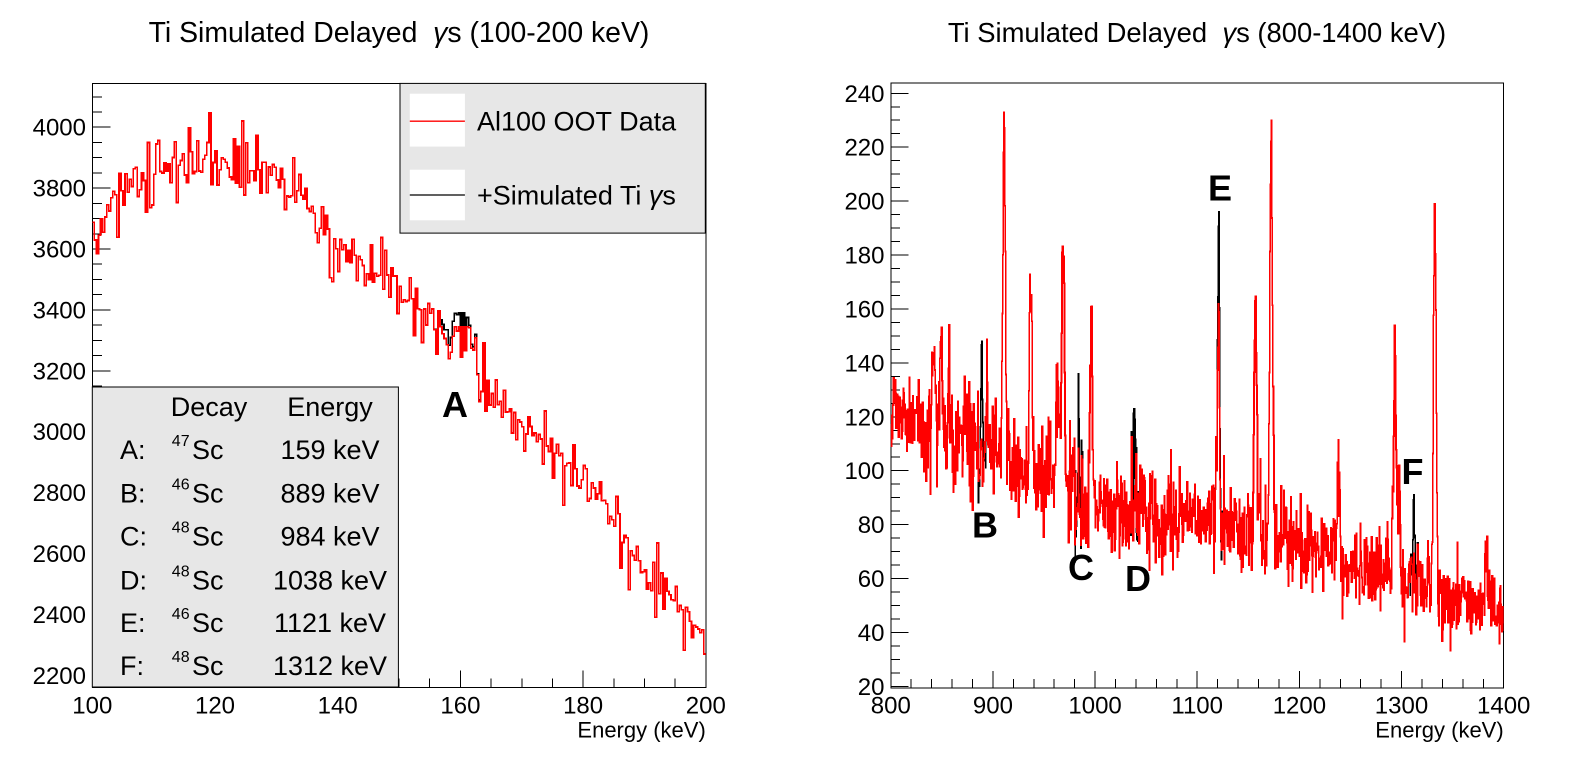  I want to click on svg-text: 1400, so click(1503, 706).